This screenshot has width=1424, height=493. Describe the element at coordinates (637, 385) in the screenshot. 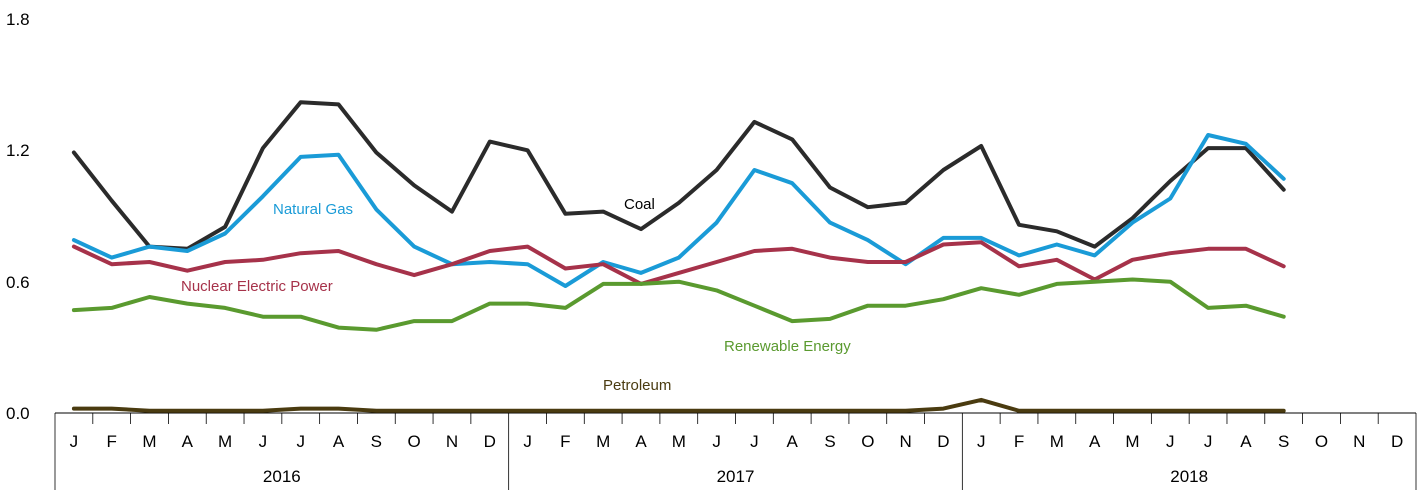

I see `series-label-petroleum: Petroleum` at that location.